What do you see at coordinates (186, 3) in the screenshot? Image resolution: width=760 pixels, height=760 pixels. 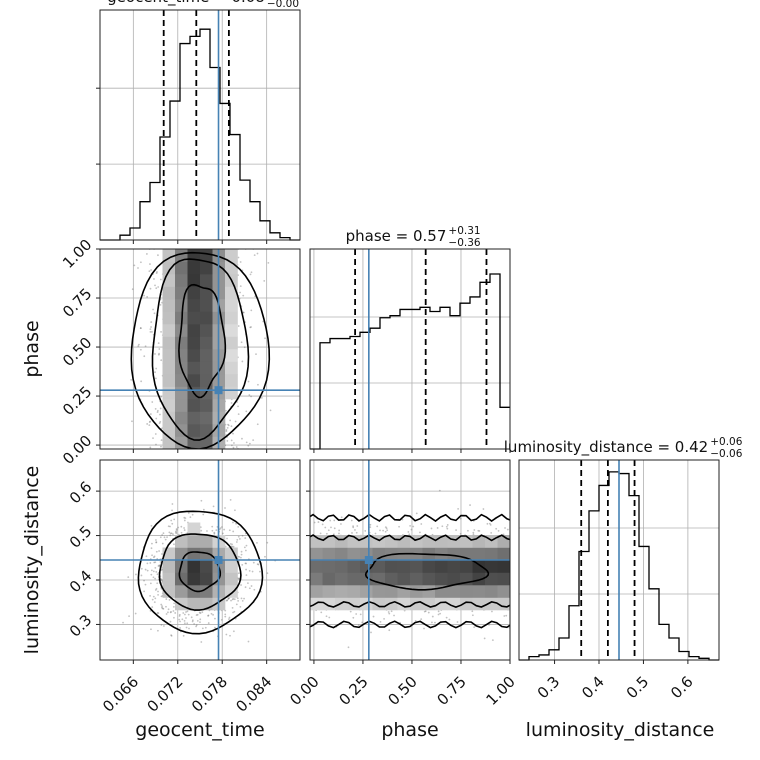 I see `panel-title-geocent_time: geocent_time = 0.08` at bounding box center [186, 3].